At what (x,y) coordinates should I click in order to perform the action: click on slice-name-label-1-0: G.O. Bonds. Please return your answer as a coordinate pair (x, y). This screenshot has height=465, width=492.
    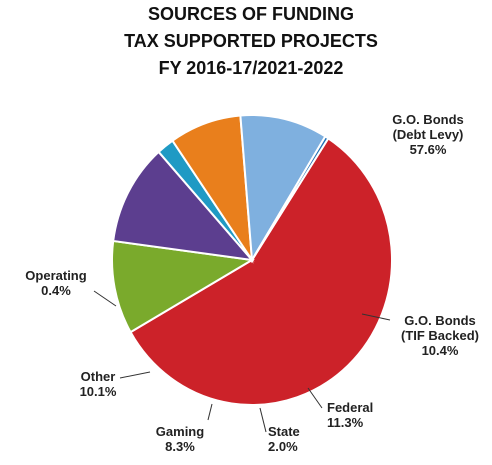
    Looking at the image, I should click on (440, 320).